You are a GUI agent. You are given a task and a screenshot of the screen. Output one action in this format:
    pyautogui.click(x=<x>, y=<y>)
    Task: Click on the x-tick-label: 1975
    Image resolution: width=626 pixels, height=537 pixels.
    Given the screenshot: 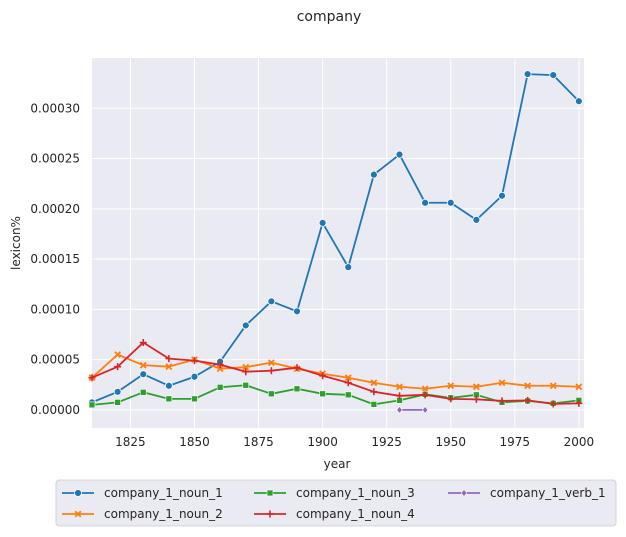 What is the action you would take?
    pyautogui.click(x=515, y=442)
    